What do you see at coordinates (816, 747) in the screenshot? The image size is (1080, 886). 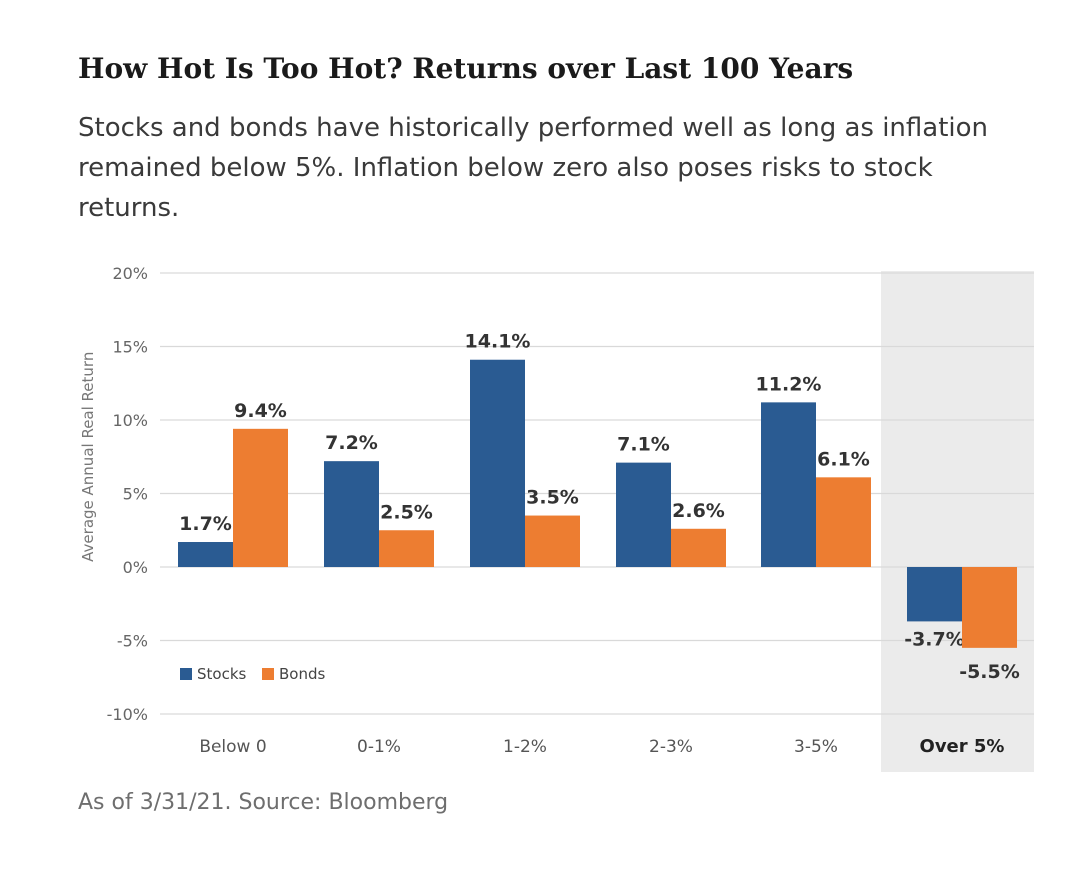 I see `x-category-label: 3-5%` at bounding box center [816, 747].